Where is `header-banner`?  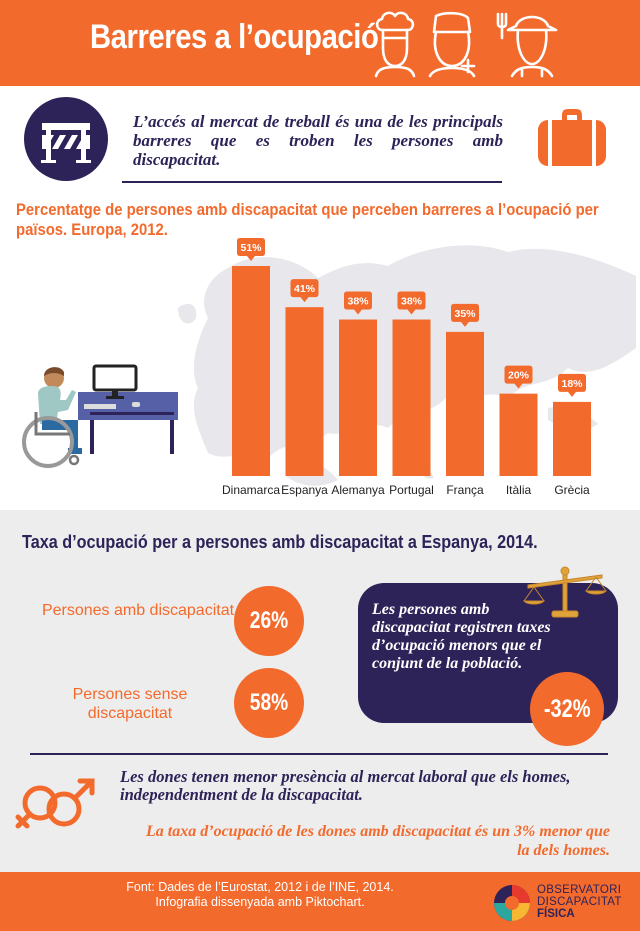
header-banner is located at coordinates (320, 43).